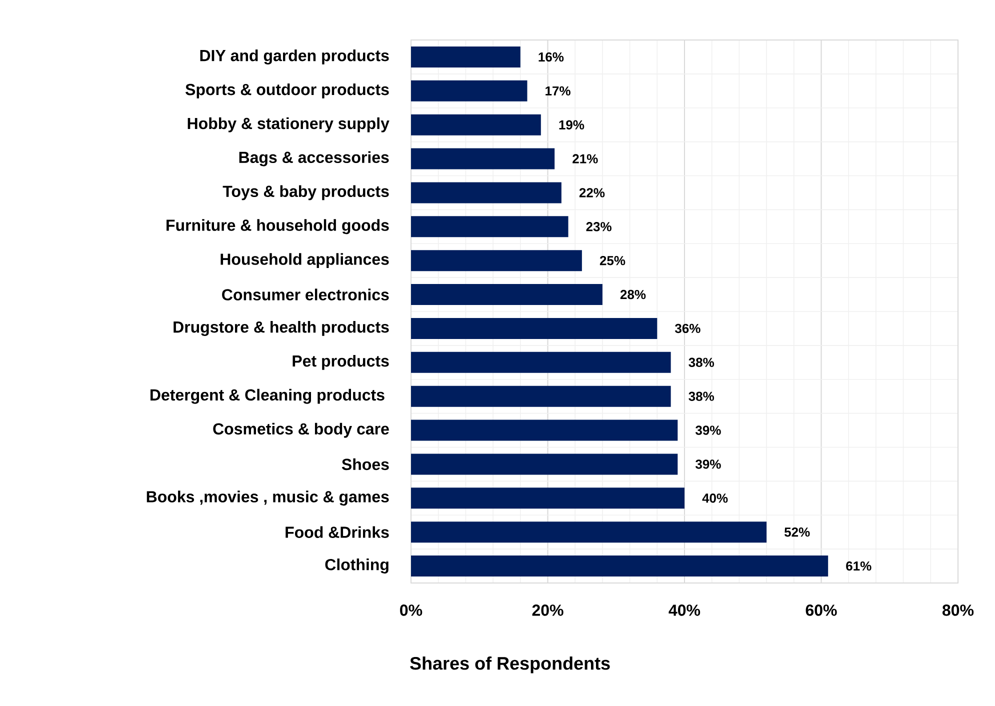 The image size is (995, 706). I want to click on data-label: 36%, so click(687, 329).